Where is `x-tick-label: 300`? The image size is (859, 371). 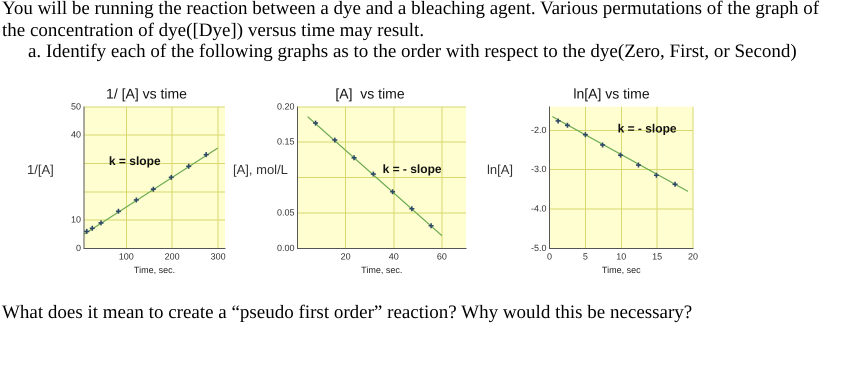 x-tick-label: 300 is located at coordinates (218, 256).